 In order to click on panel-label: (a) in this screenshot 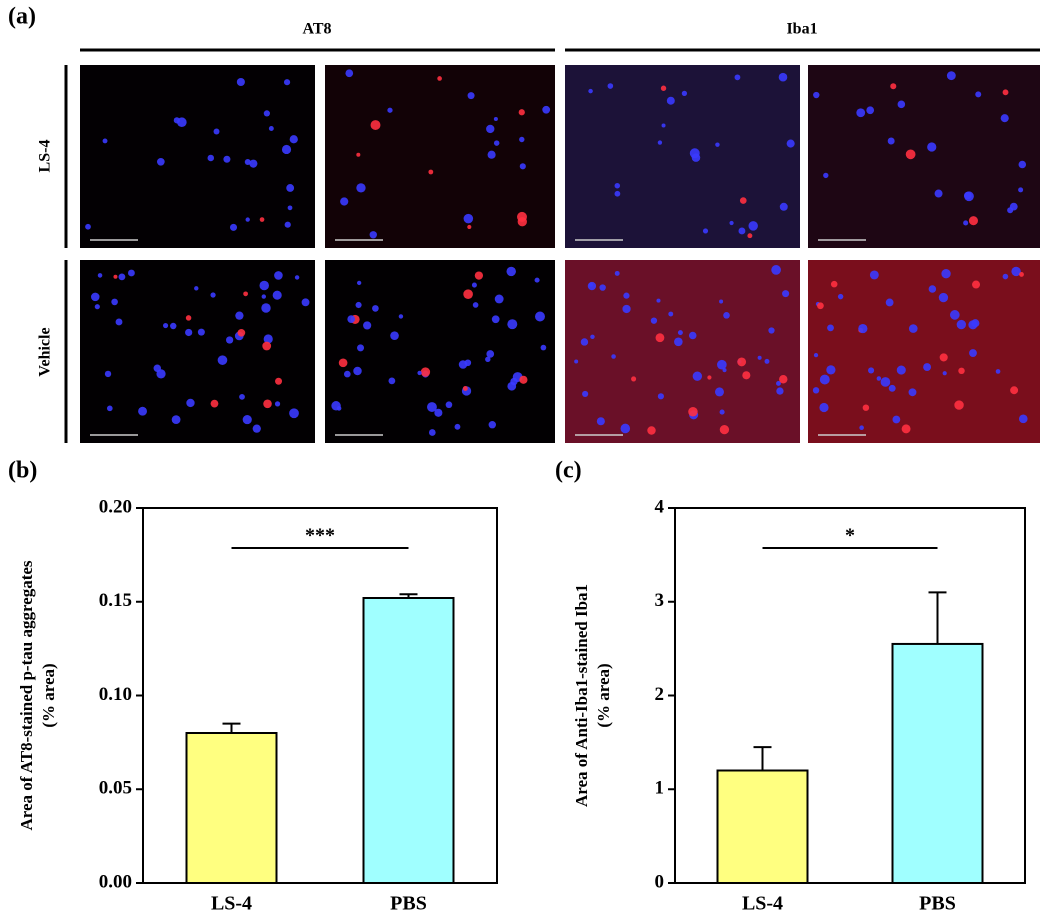, I will do `click(22, 17)`.